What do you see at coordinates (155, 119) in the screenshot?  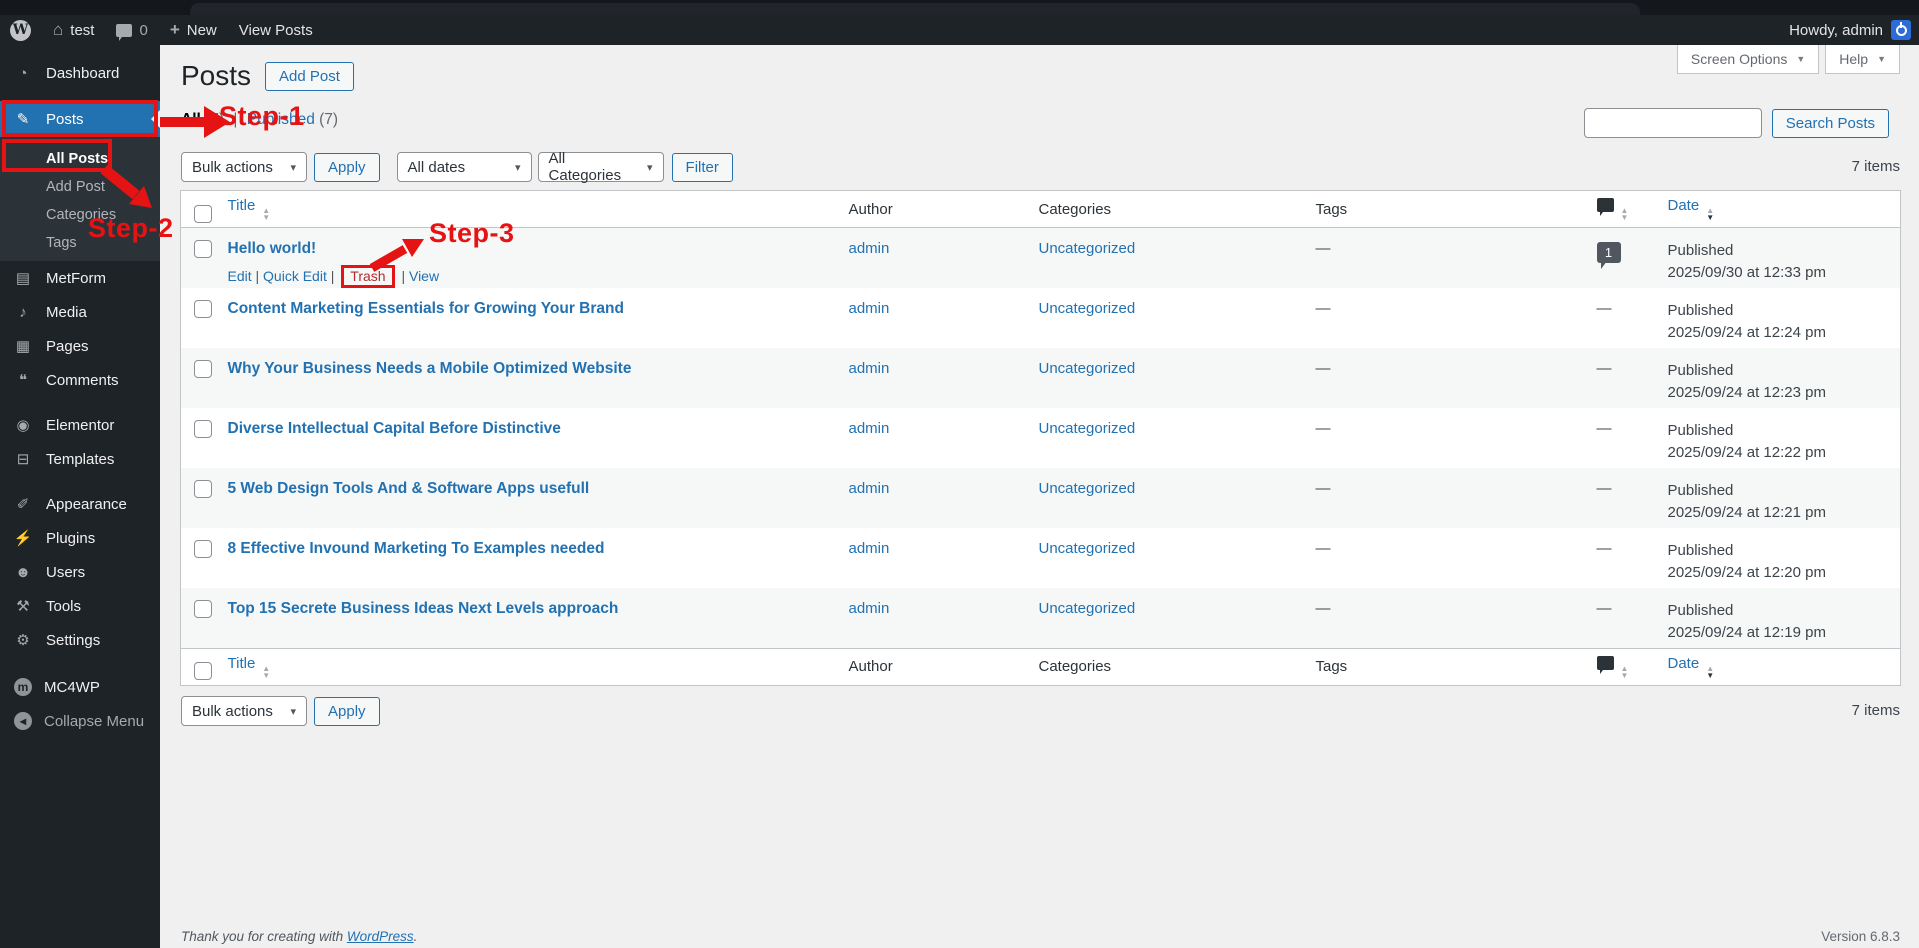 I see `current-menu-arrow` at bounding box center [155, 119].